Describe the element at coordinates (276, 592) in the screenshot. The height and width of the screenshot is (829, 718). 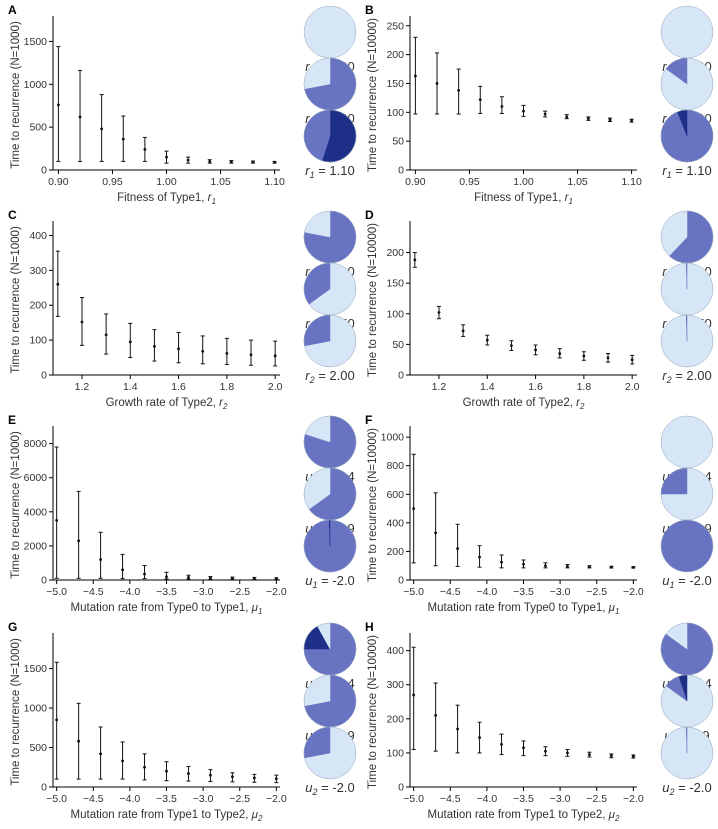
I see `x-tick-label: −2.0` at that location.